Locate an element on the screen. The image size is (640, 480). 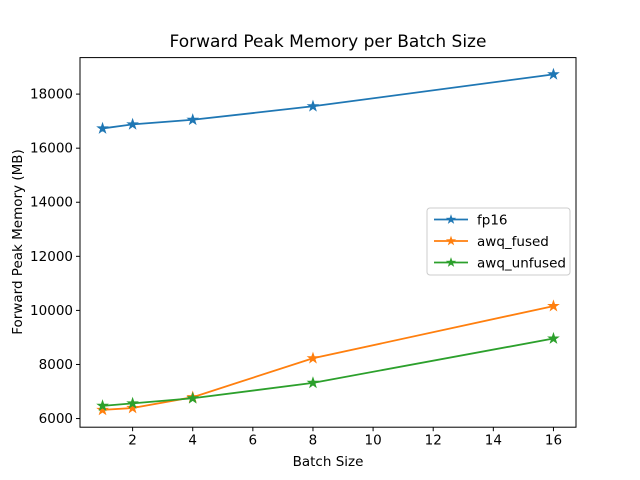
x-tick-label: 14 is located at coordinates (493, 441).